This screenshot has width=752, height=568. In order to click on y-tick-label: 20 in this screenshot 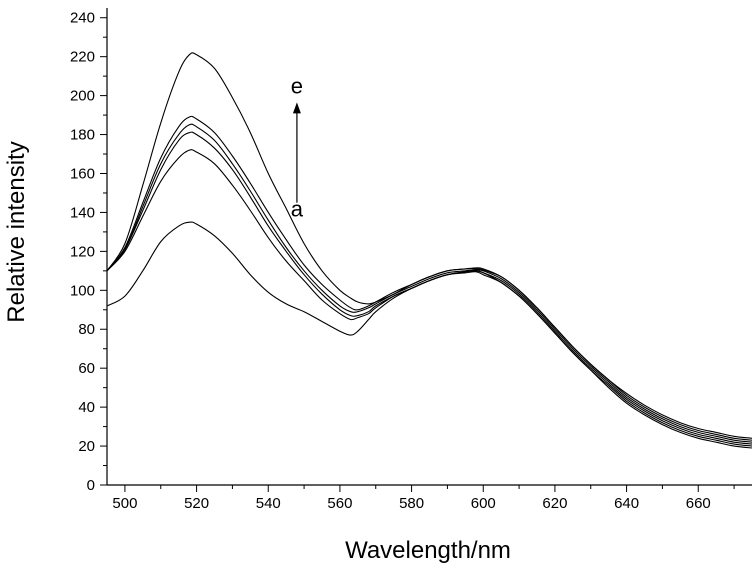, I will do `click(86, 446)`.